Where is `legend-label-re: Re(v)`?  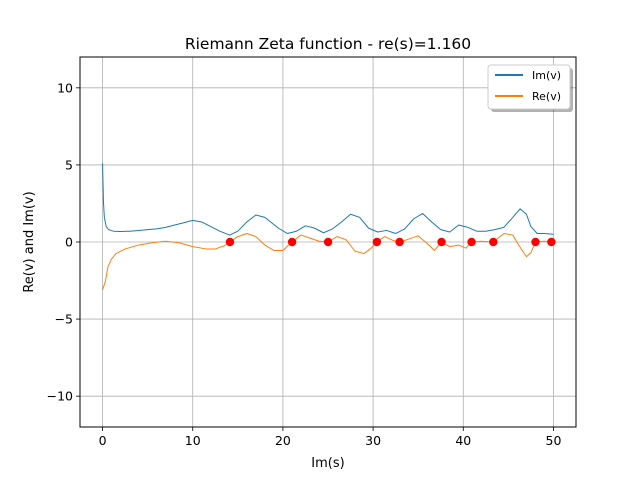 legend-label-re: Re(v) is located at coordinates (546, 96).